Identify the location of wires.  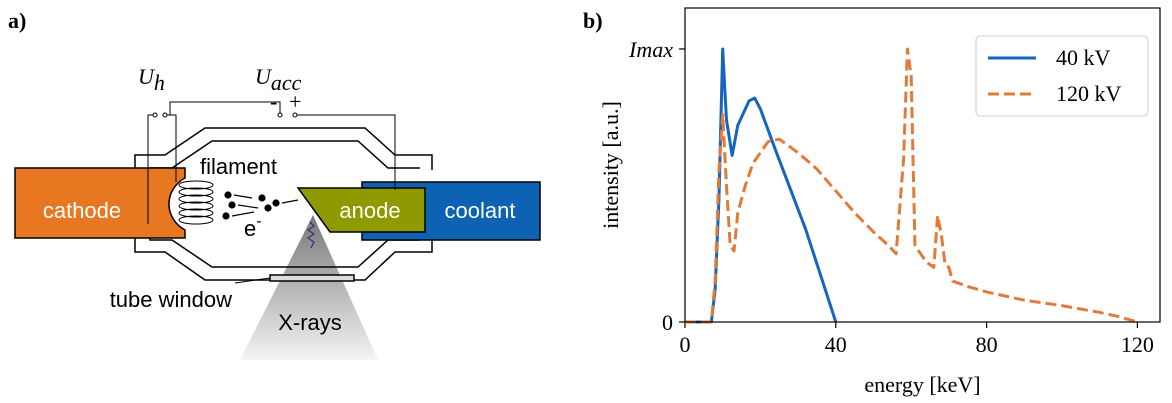
(271, 192).